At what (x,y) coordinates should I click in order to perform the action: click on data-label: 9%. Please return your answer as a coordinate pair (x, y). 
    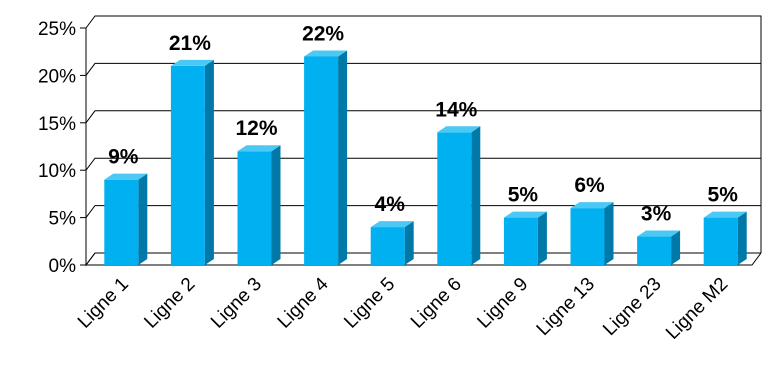
    Looking at the image, I should click on (123, 157).